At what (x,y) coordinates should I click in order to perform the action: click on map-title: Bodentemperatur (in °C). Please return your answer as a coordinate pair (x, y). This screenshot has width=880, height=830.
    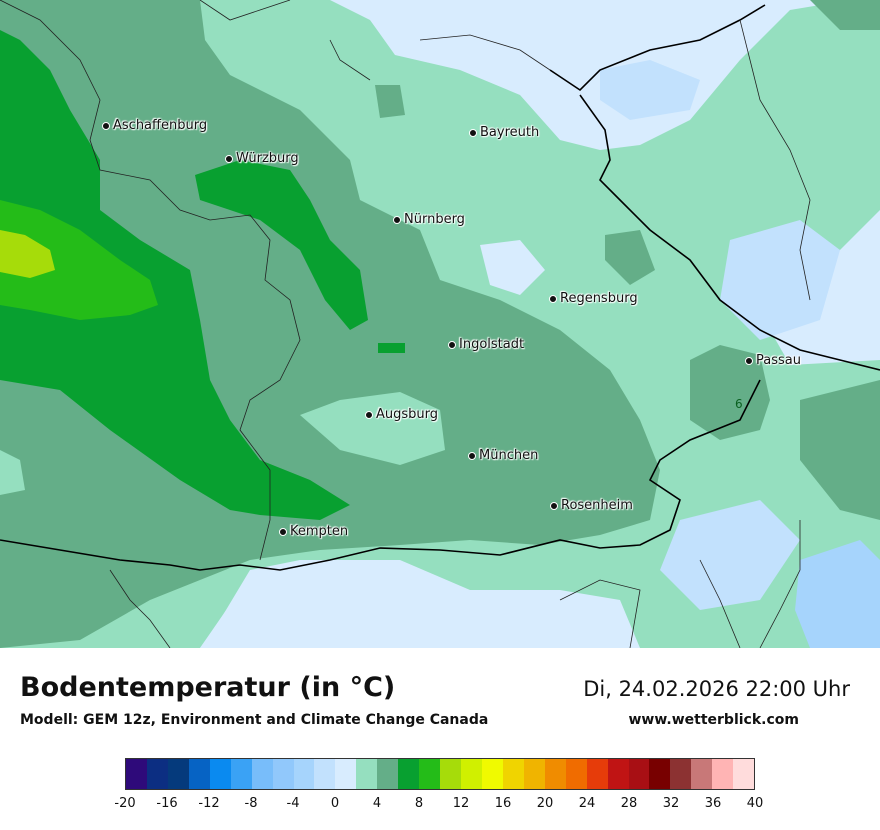
    Looking at the image, I should click on (208, 687).